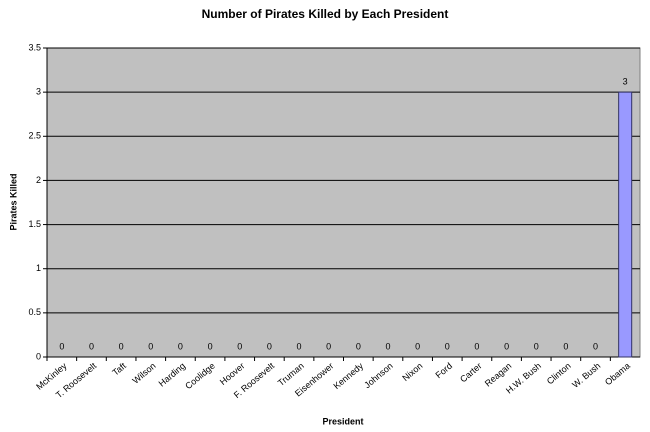 The image size is (650, 432). What do you see at coordinates (200, 376) in the screenshot?
I see `x-tick-label: Coolidge` at bounding box center [200, 376].